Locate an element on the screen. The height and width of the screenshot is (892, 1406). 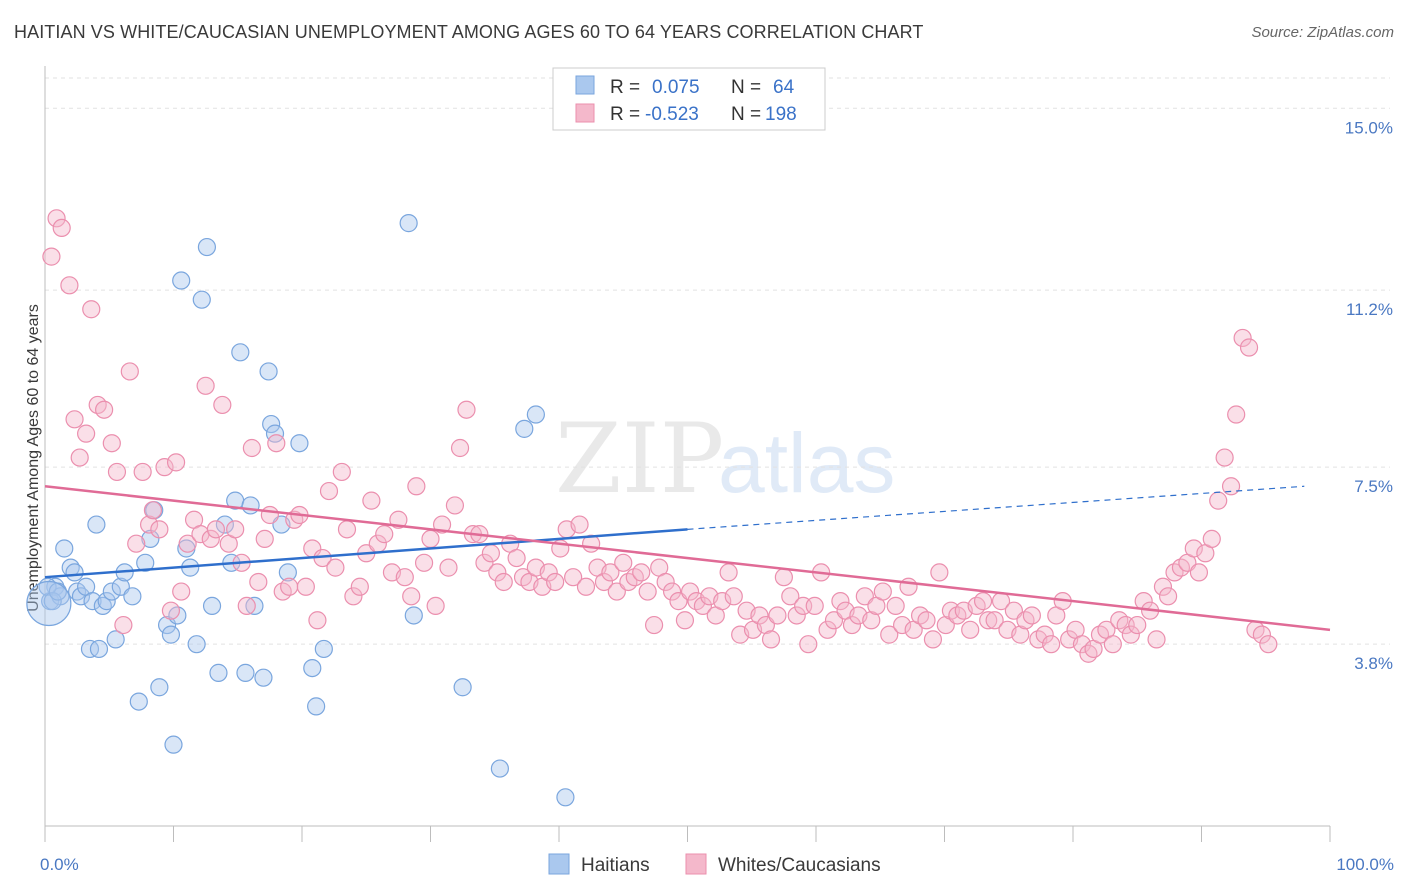
correlation-legend: R = 0.075 N = 64 R = -0.523 N = 198 is located at coordinates (689, 99).